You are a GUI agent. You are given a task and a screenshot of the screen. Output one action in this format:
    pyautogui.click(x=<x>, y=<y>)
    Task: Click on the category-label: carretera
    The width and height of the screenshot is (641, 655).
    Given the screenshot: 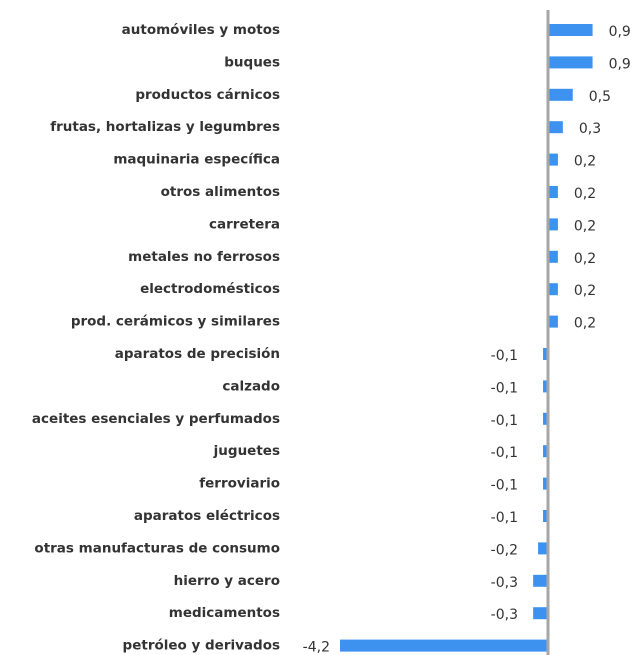 What is the action you would take?
    pyautogui.click(x=244, y=224)
    